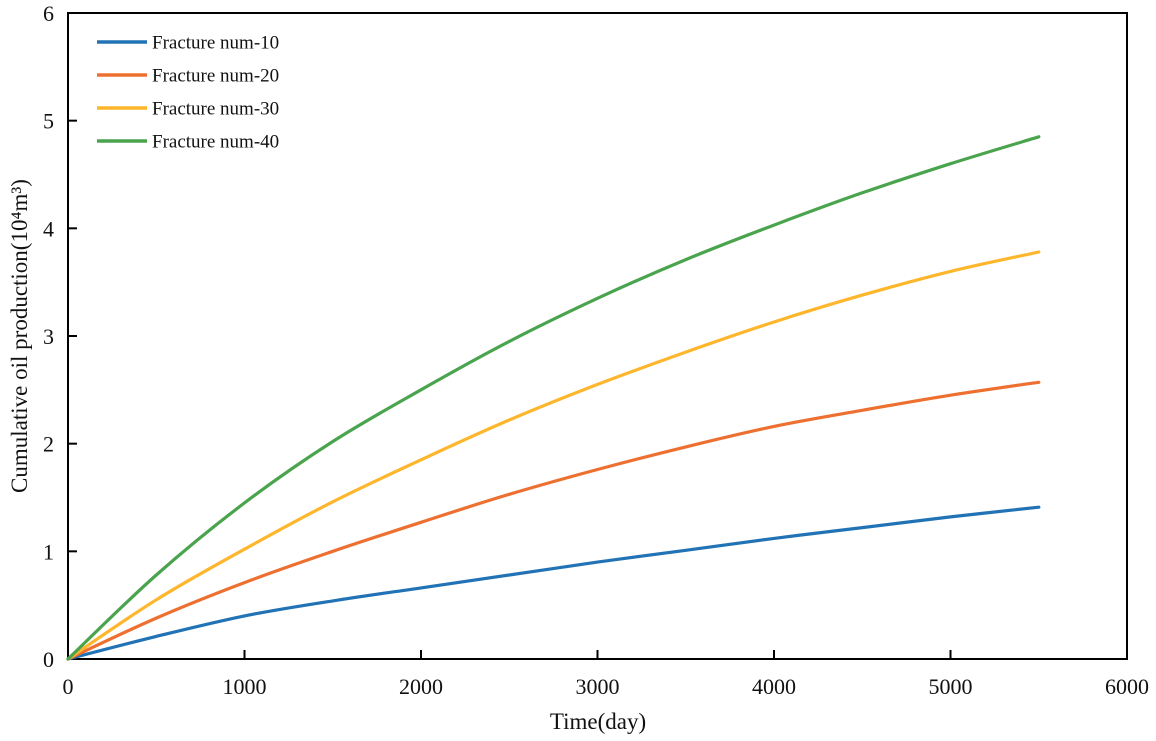 This screenshot has height=741, width=1156. What do you see at coordinates (48, 444) in the screenshot?
I see `y-tick-label: 2` at bounding box center [48, 444].